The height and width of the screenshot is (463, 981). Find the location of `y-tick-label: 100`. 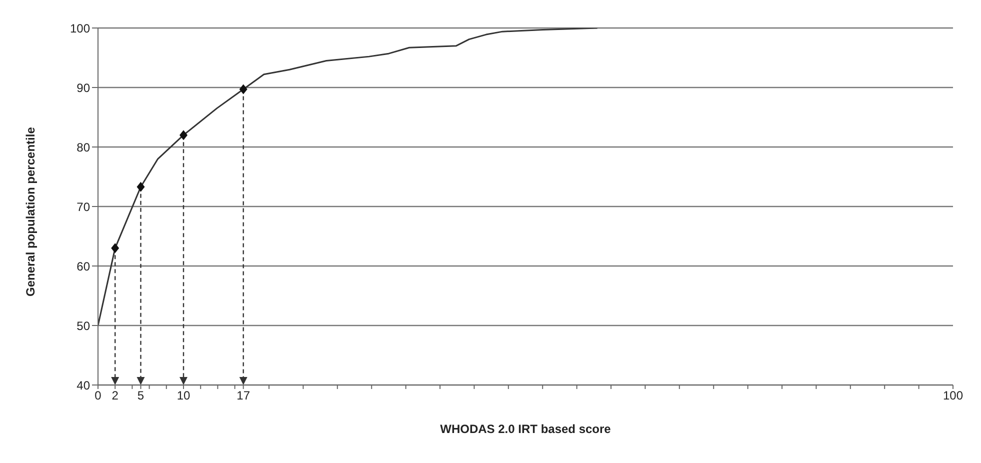

y-tick-label: 100 is located at coordinates (80, 28).